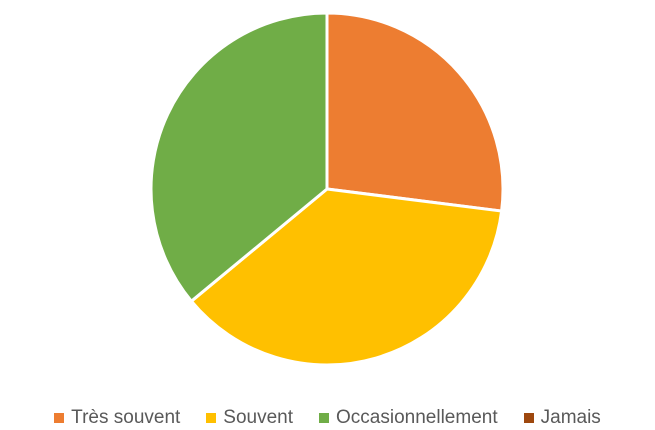  I want to click on legend-item-tres-souvent: Très souvent, so click(117, 418).